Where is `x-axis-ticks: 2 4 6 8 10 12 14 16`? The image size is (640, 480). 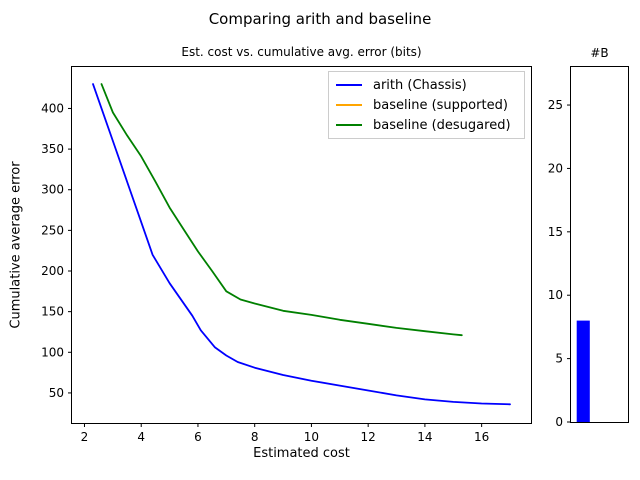
x-axis-ticks: 2 4 6 8 10 12 14 16 is located at coordinates (285, 433).